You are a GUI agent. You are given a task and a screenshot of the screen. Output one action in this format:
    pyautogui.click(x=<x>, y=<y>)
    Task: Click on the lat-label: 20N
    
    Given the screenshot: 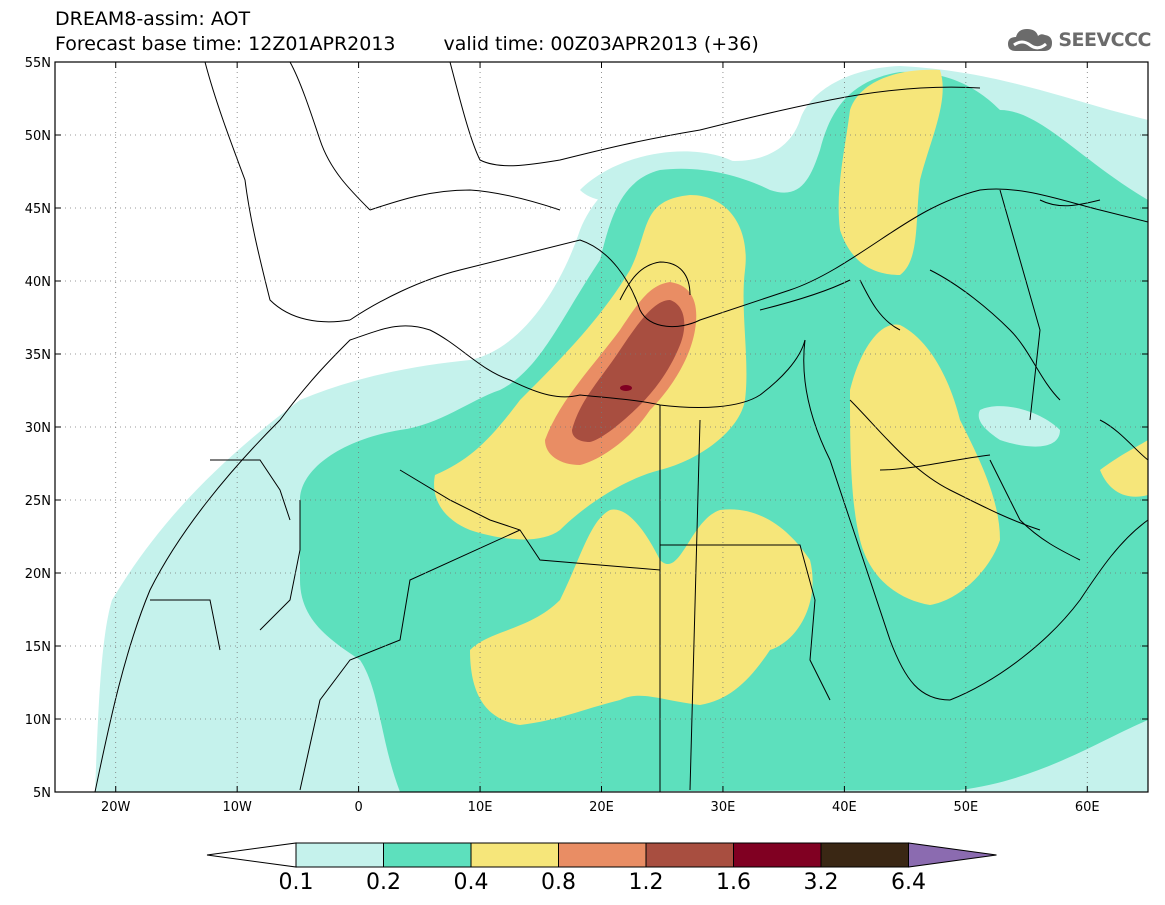 What is the action you would take?
    pyautogui.click(x=38, y=574)
    